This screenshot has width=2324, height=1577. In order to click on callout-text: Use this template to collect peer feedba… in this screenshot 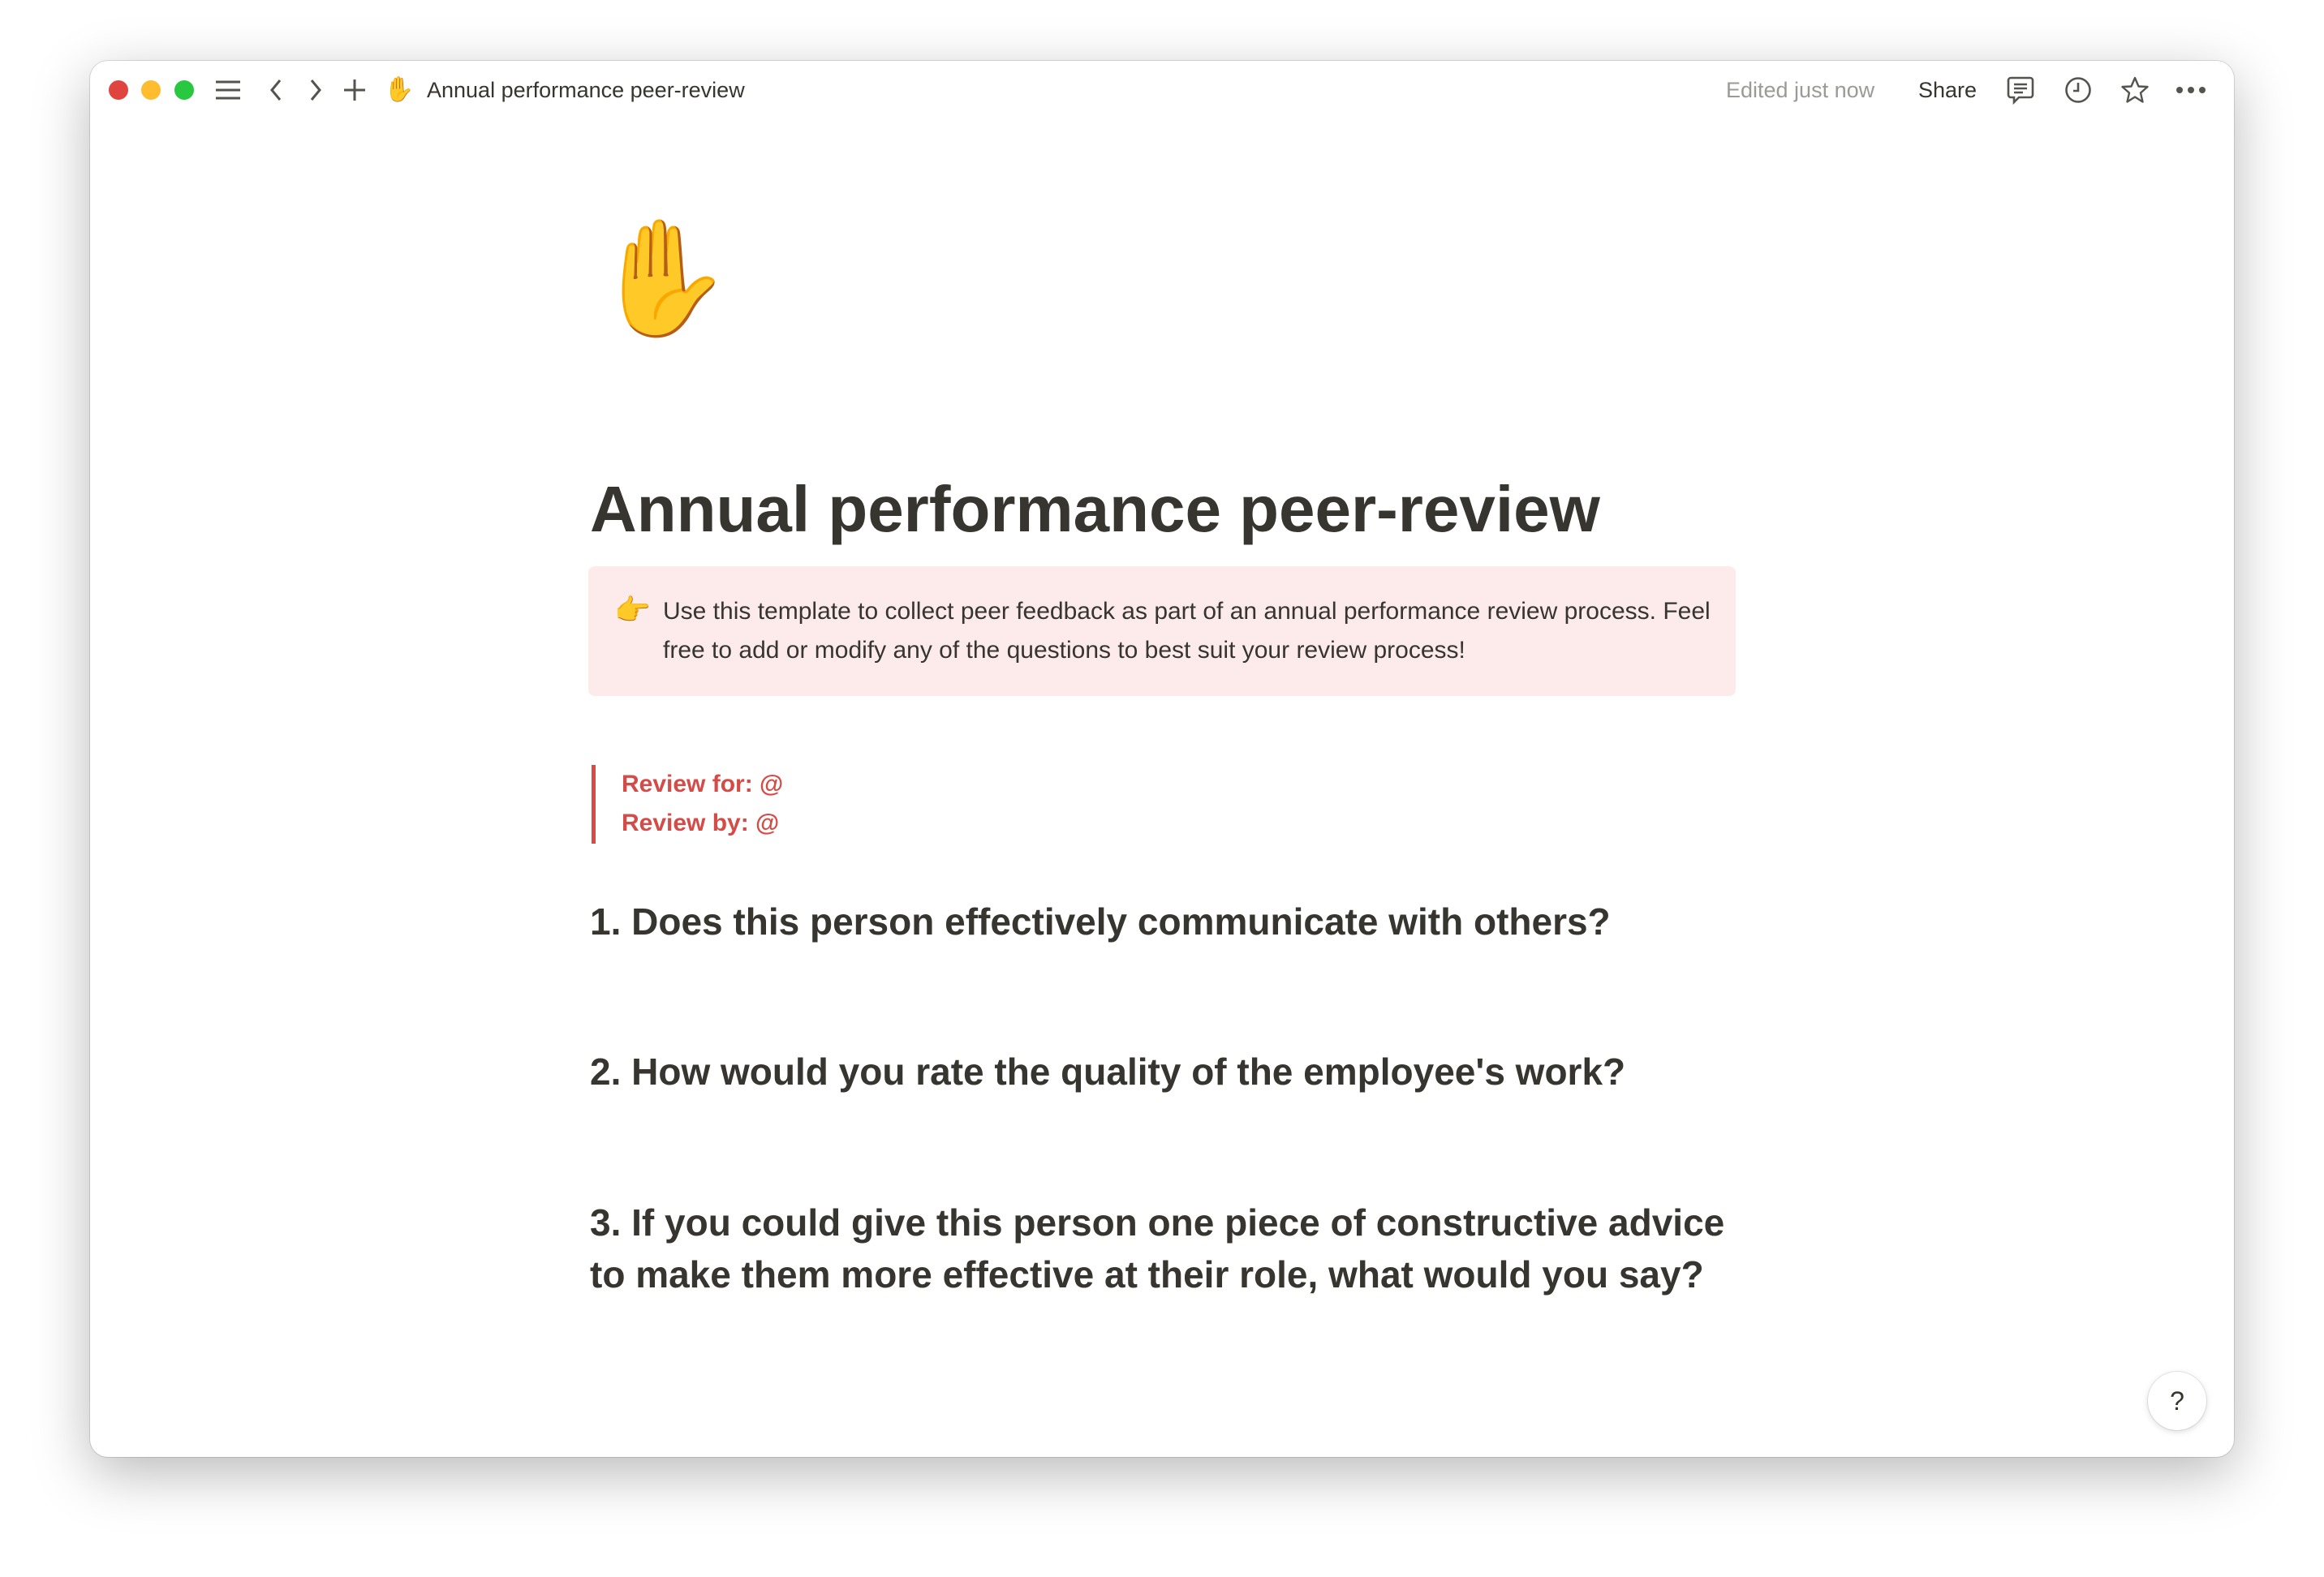, I will do `click(1187, 631)`.